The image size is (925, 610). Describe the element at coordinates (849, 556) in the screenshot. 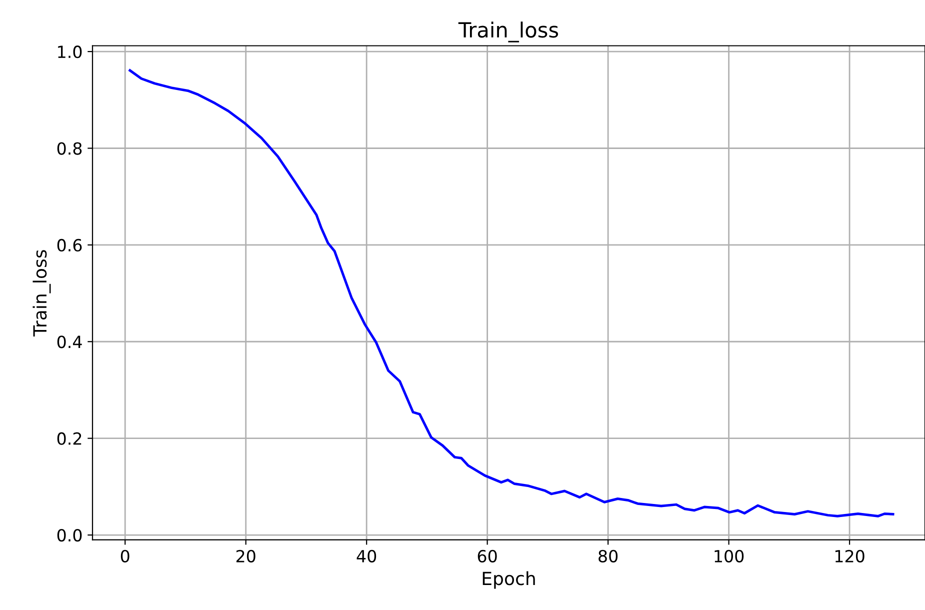

I see `x-tick-label: 120` at that location.